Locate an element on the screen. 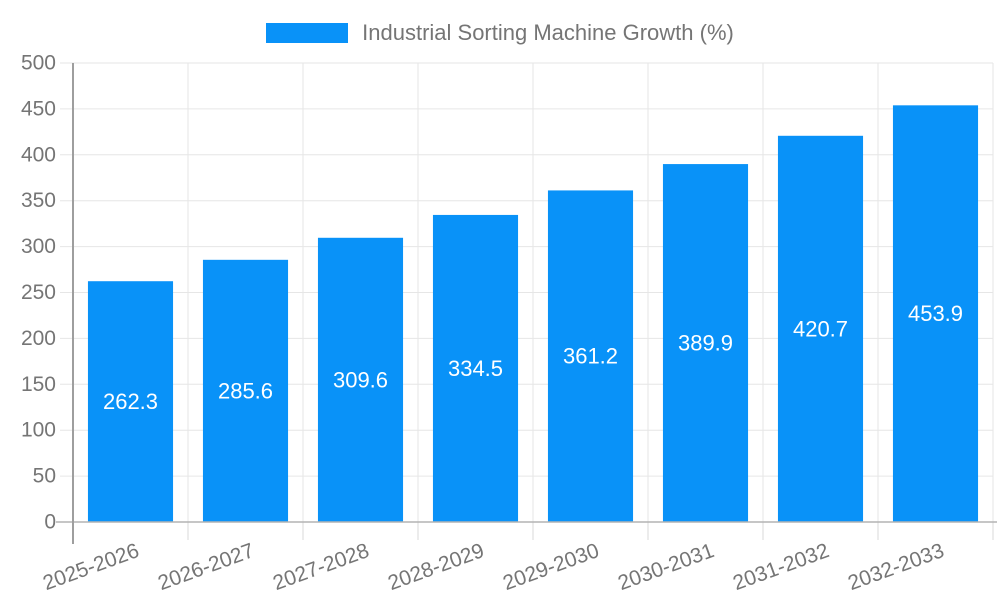  y-tick-label: 450 is located at coordinates (38, 108).